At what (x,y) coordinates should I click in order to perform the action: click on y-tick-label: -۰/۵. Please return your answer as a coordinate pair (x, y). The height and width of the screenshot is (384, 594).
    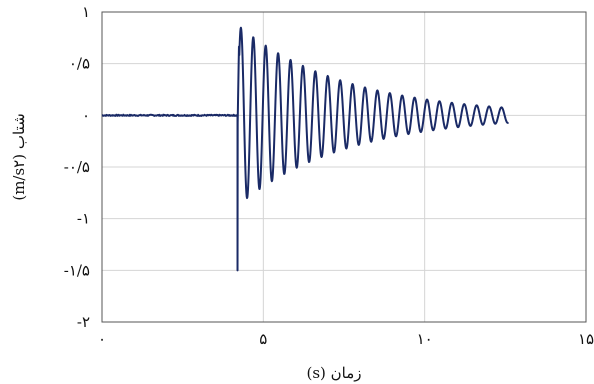
    Looking at the image, I should click on (77, 167).